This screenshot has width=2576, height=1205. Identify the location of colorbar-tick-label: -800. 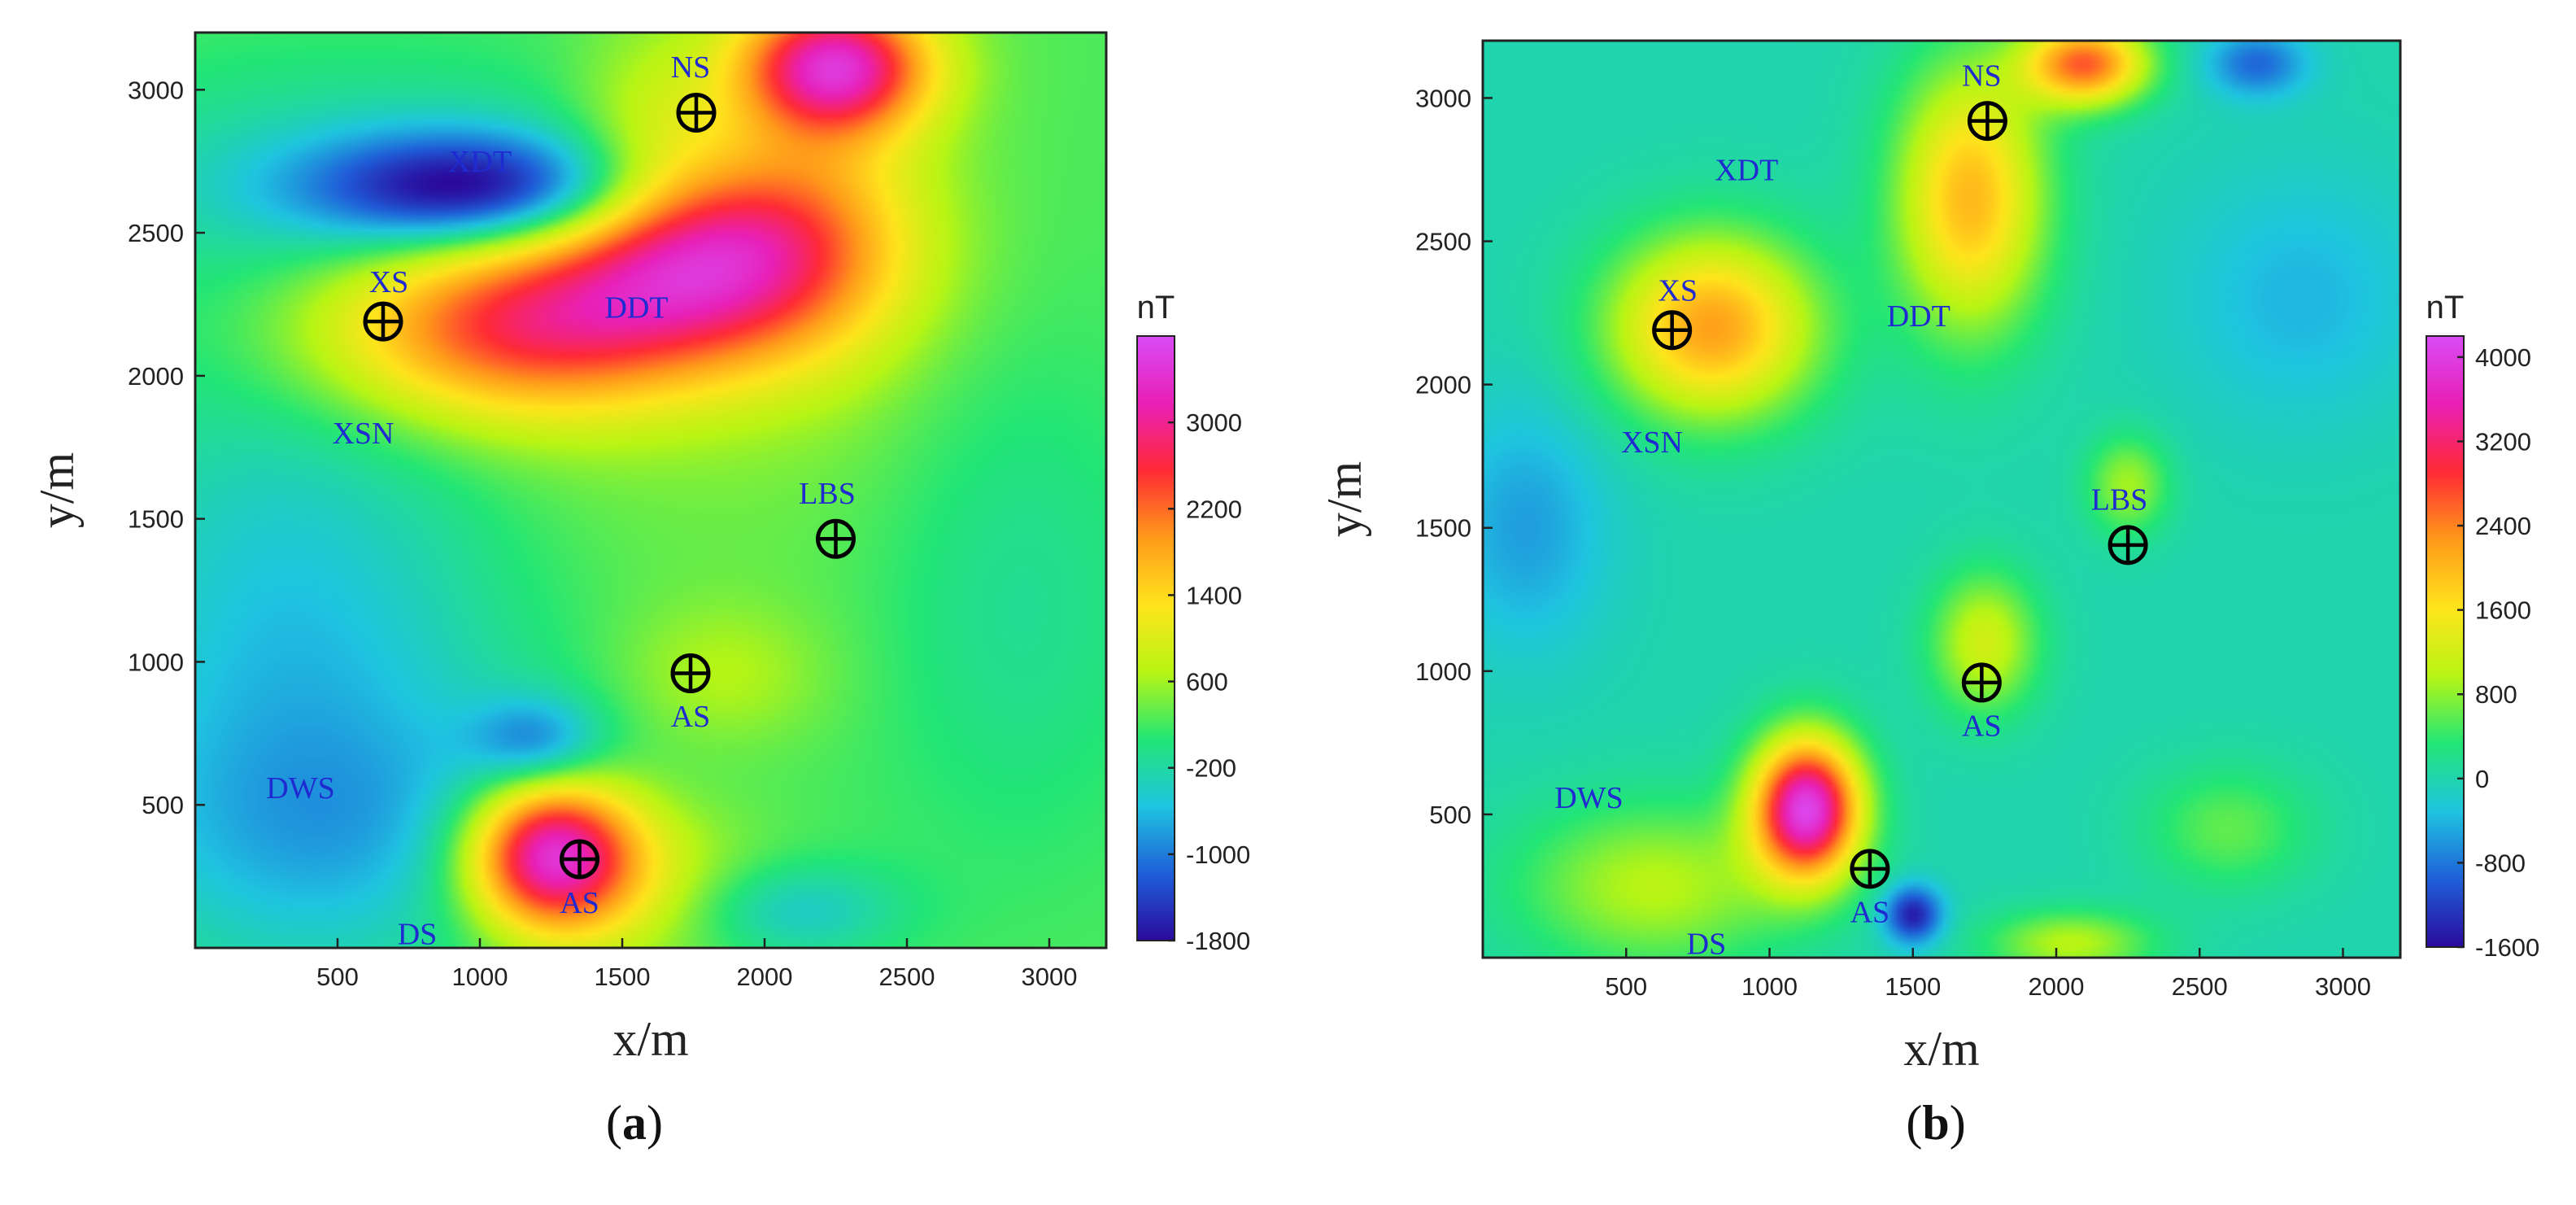
(2500, 863).